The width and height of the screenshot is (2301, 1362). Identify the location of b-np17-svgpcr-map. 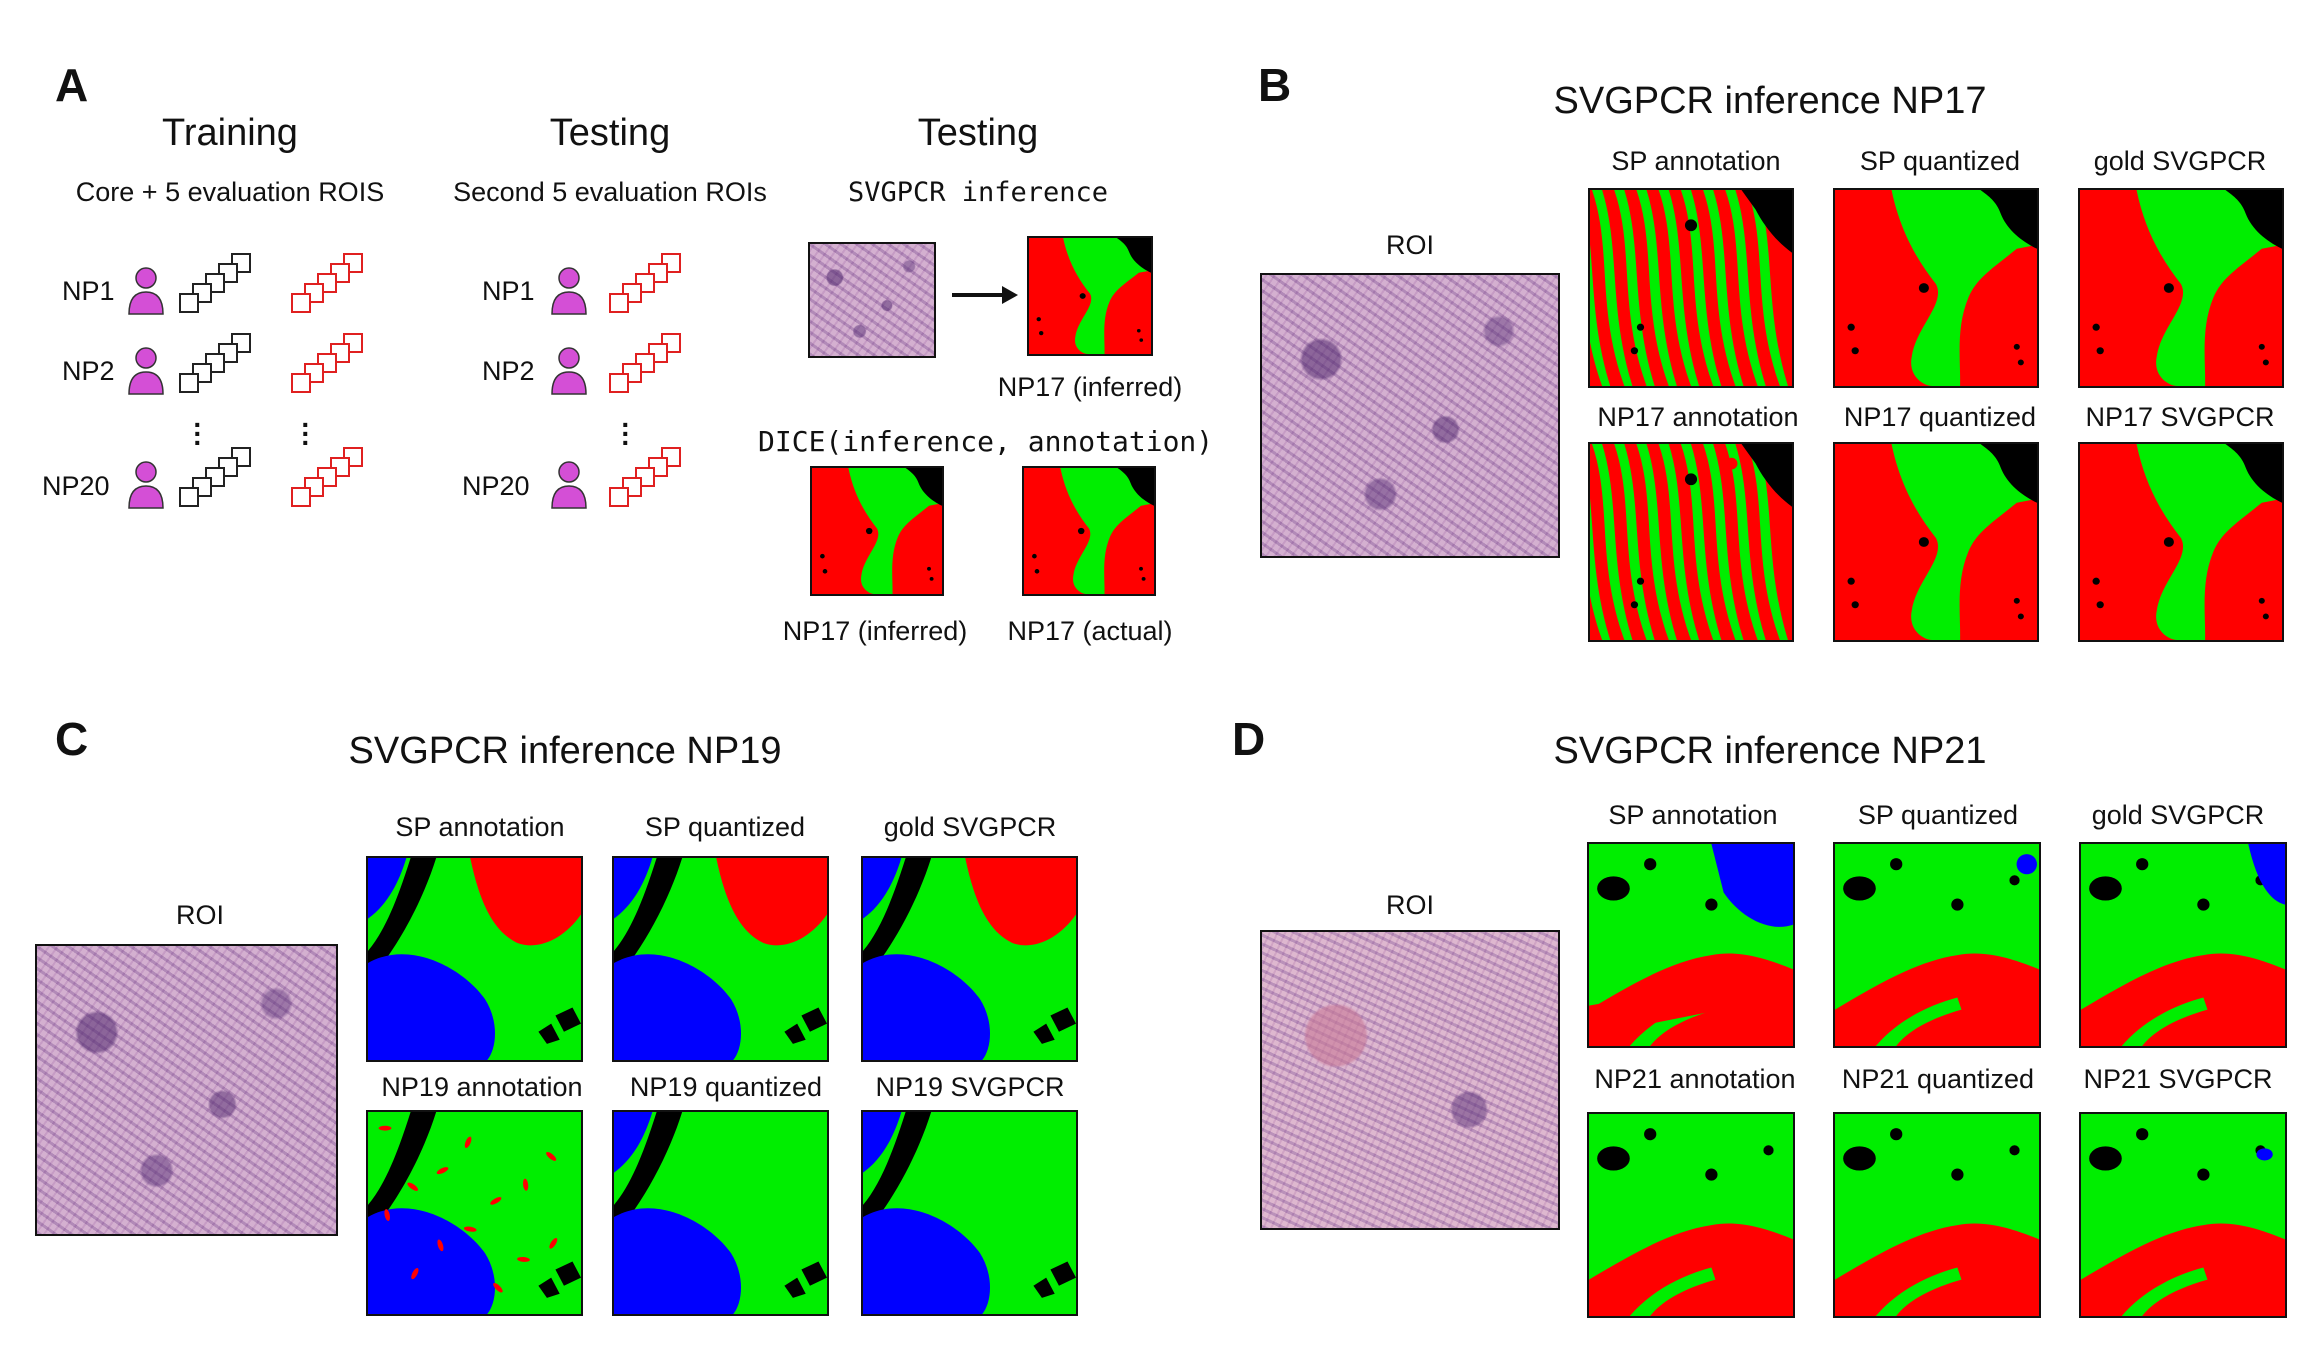
(2181, 542).